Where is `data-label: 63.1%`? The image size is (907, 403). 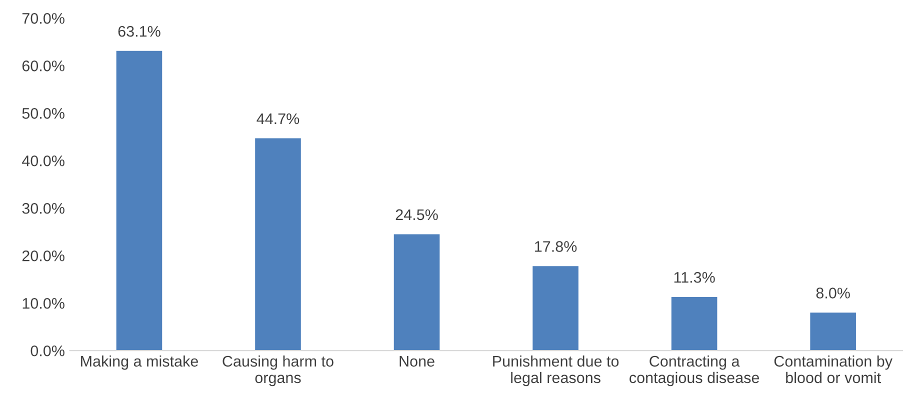
data-label: 63.1% is located at coordinates (139, 31).